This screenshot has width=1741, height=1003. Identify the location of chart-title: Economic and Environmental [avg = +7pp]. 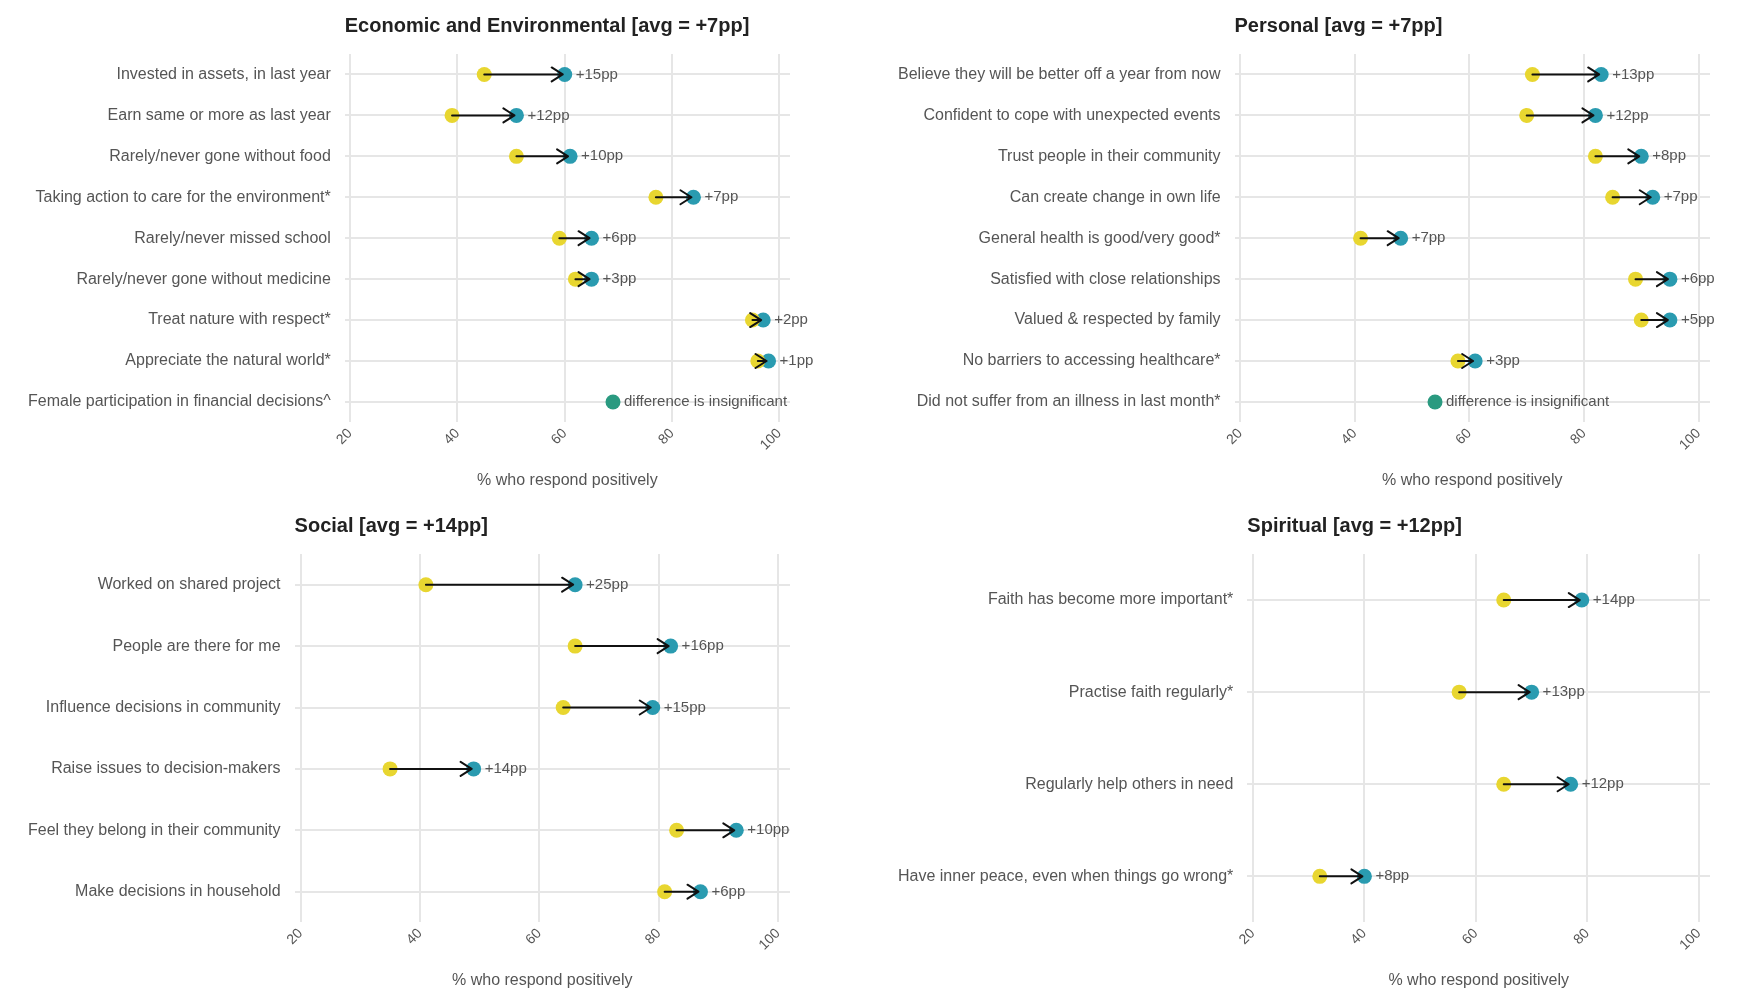
(547, 24).